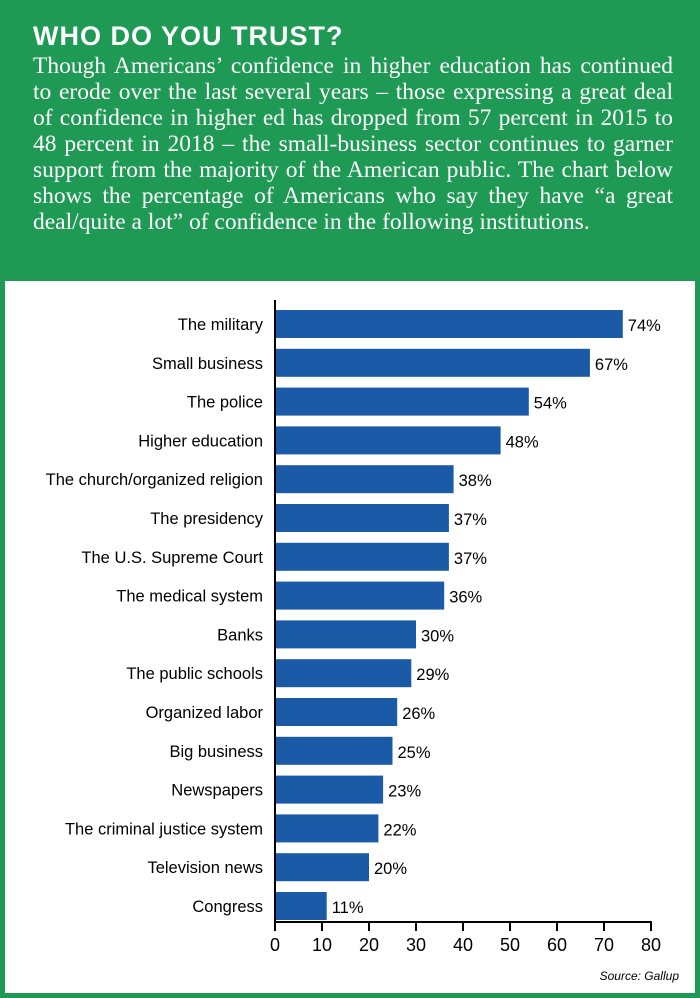  What do you see at coordinates (200, 441) in the screenshot?
I see `category-label: Higher education` at bounding box center [200, 441].